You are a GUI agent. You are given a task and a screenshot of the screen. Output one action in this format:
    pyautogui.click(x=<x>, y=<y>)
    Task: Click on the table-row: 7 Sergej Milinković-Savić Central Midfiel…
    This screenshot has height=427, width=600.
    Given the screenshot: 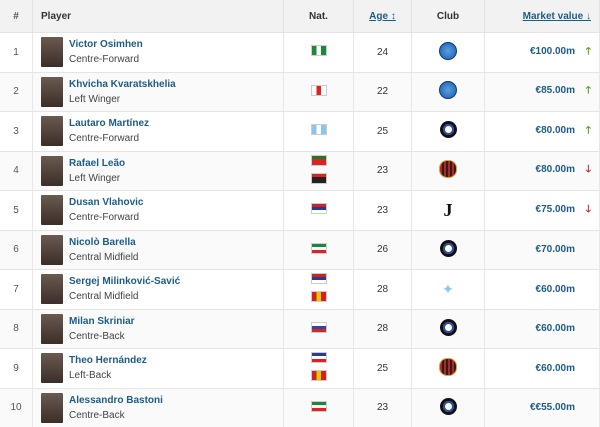 What is the action you would take?
    pyautogui.click(x=300, y=289)
    